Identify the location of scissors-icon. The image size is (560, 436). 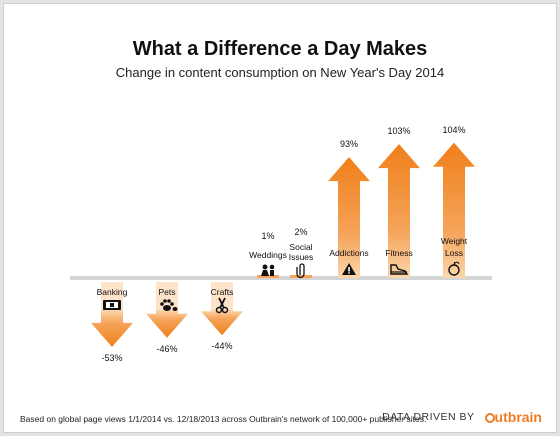
(222, 305).